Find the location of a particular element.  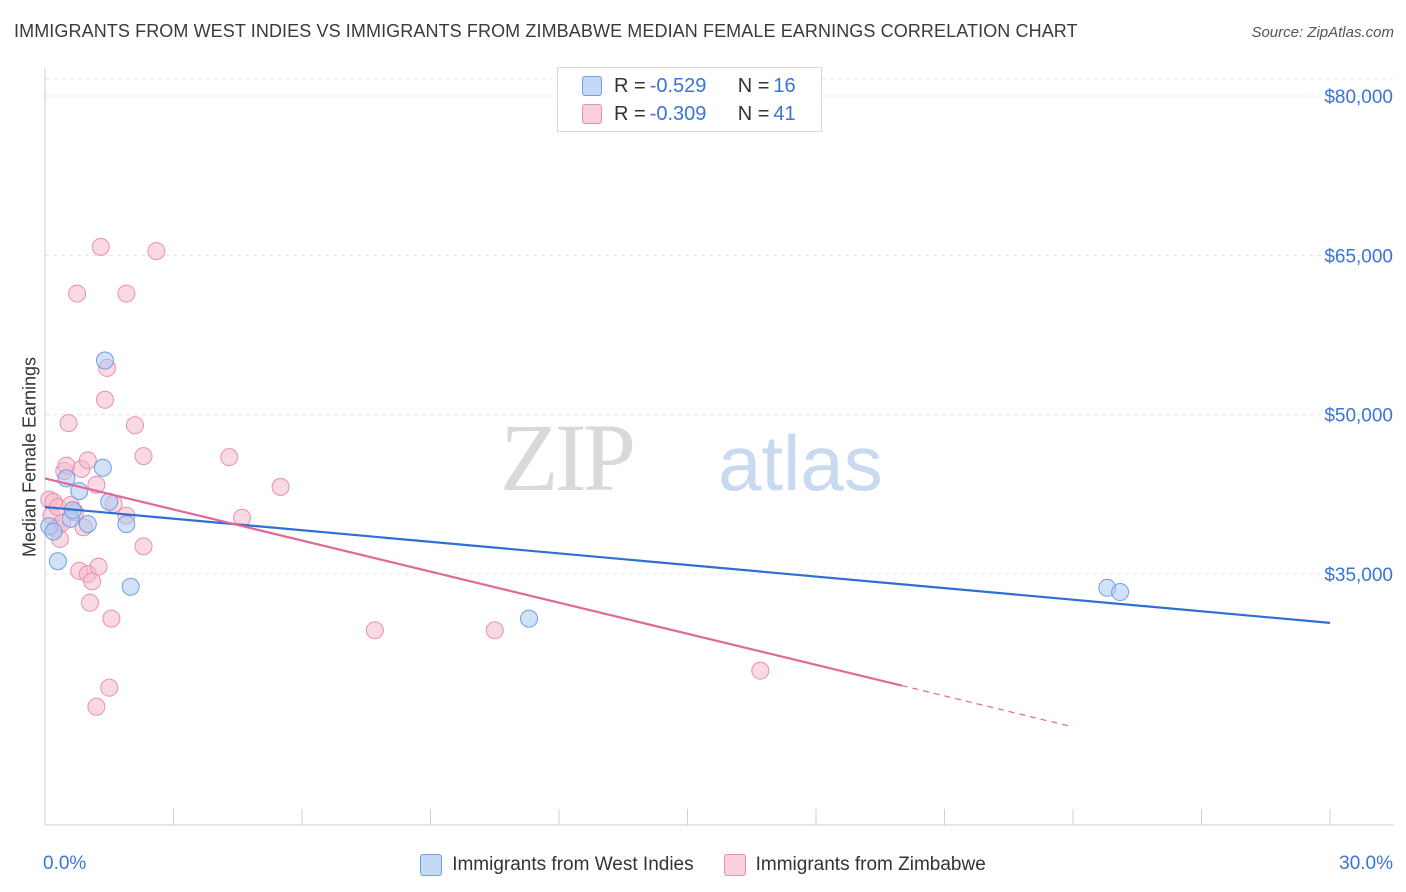

legend-row-zimbabwe: R = -0.309 N = 41 is located at coordinates (689, 114).